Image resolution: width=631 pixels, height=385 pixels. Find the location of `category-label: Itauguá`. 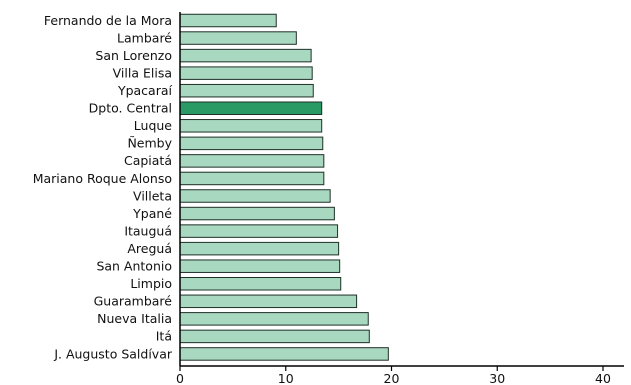

category-label: Itauguá is located at coordinates (148, 230).